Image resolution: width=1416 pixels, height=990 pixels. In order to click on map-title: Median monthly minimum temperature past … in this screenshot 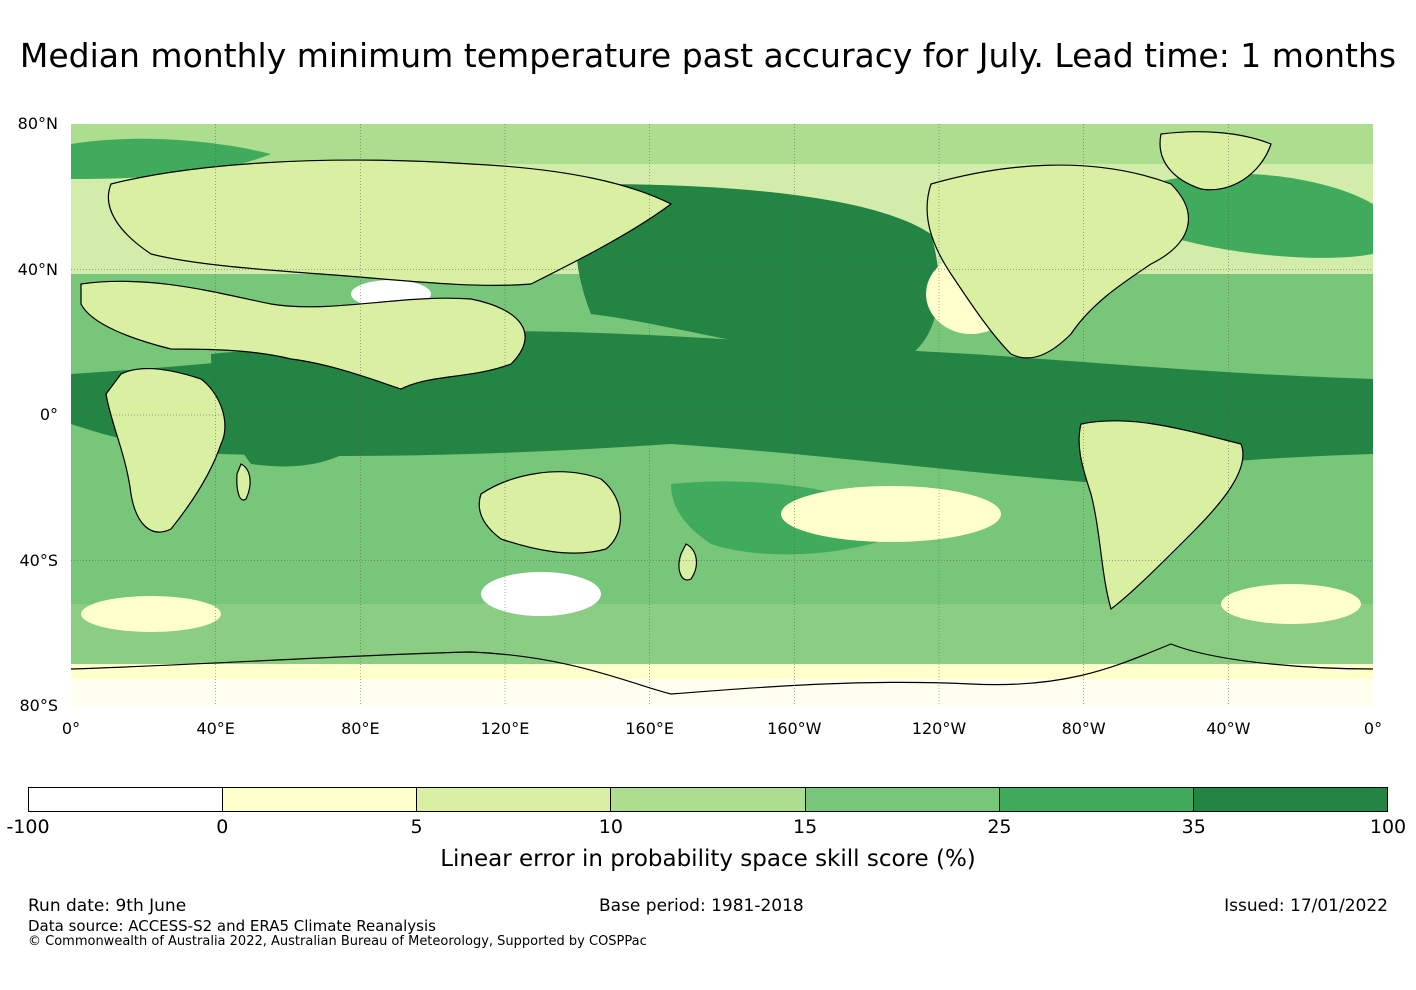, I will do `click(708, 55)`.